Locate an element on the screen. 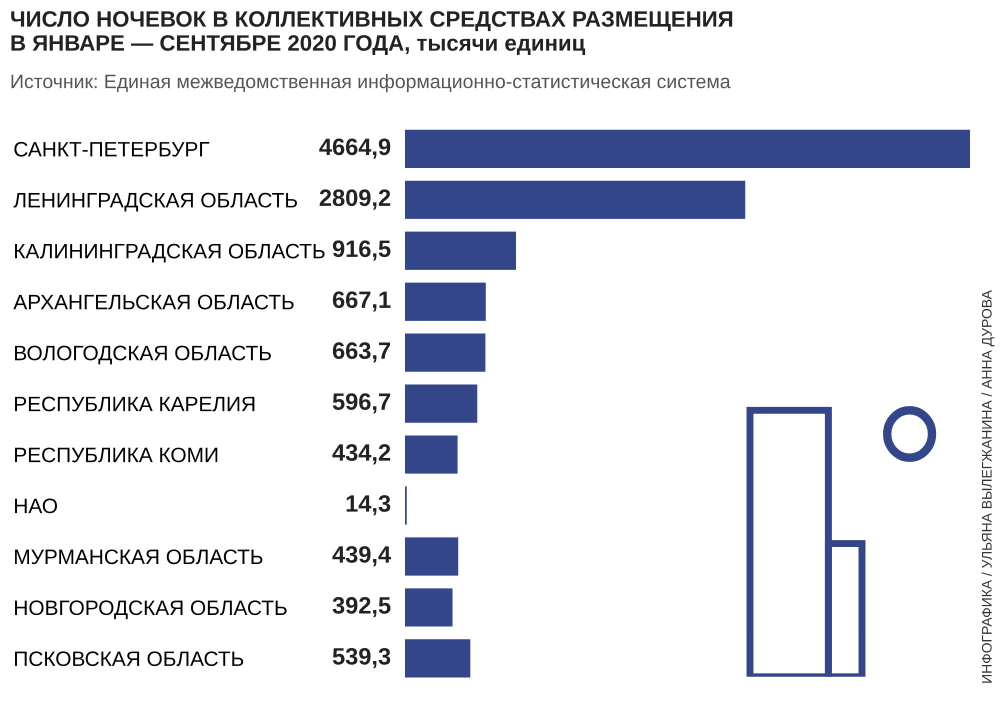  chart-title: ЧИСЛО НОЧЕВОК В КОЛЛЕКТИВНЫХ СРЕДСТВАХ РАЗМЕЩЕНИЯ В ЯНВАРЕ — СЕНТЯБРЕ 2020 ГОДА, тысячи единиц is located at coordinates (371, 33).